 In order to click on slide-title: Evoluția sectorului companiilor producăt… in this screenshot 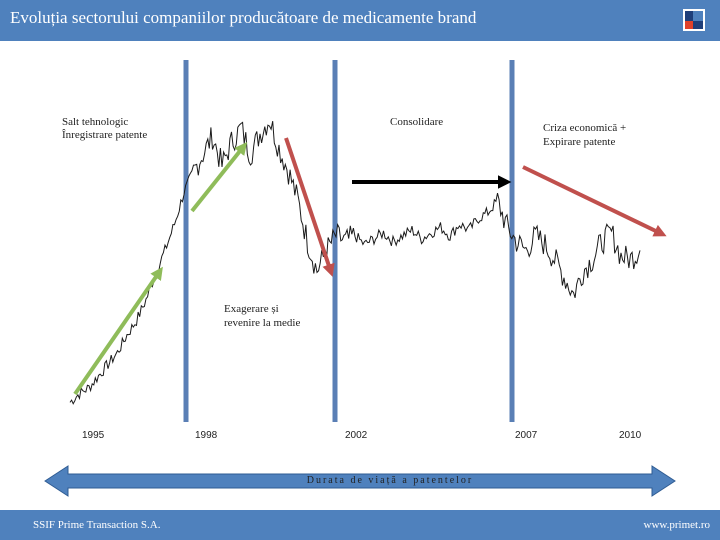, I will do `click(243, 17)`.